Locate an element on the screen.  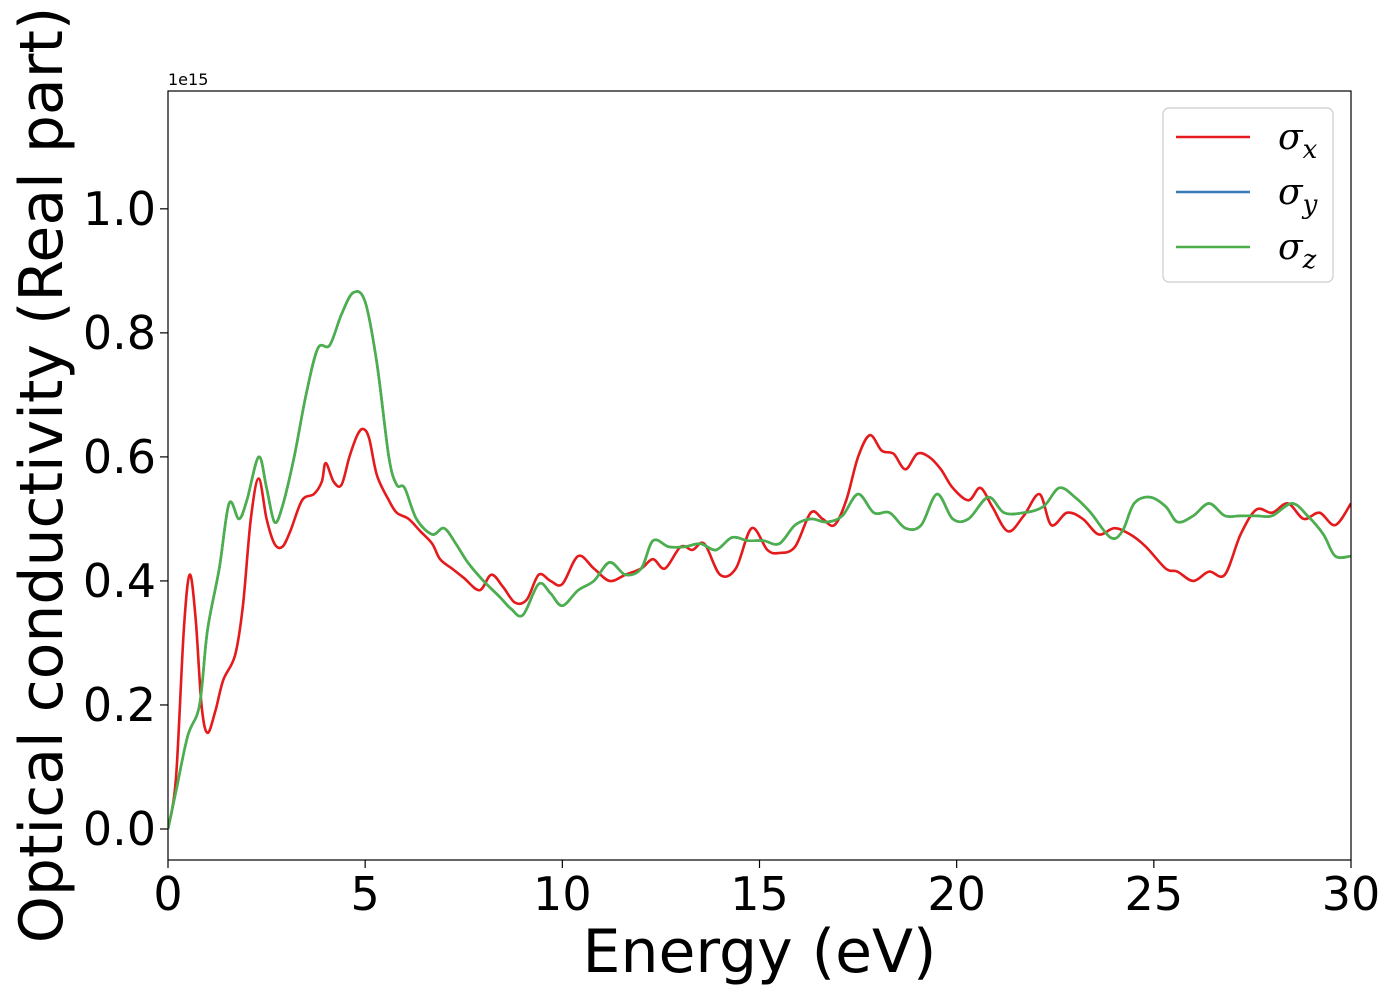
x-tick-label: 10 is located at coordinates (562, 894).